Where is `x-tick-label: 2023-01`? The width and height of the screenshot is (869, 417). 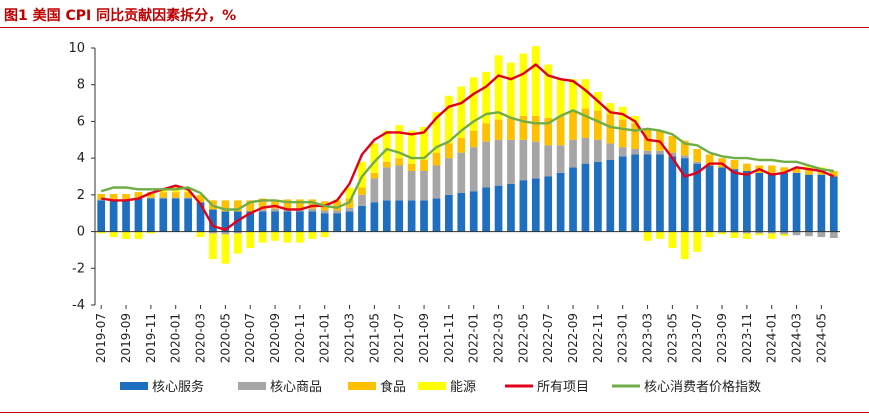 x-tick-label: 2023-01 is located at coordinates (623, 338).